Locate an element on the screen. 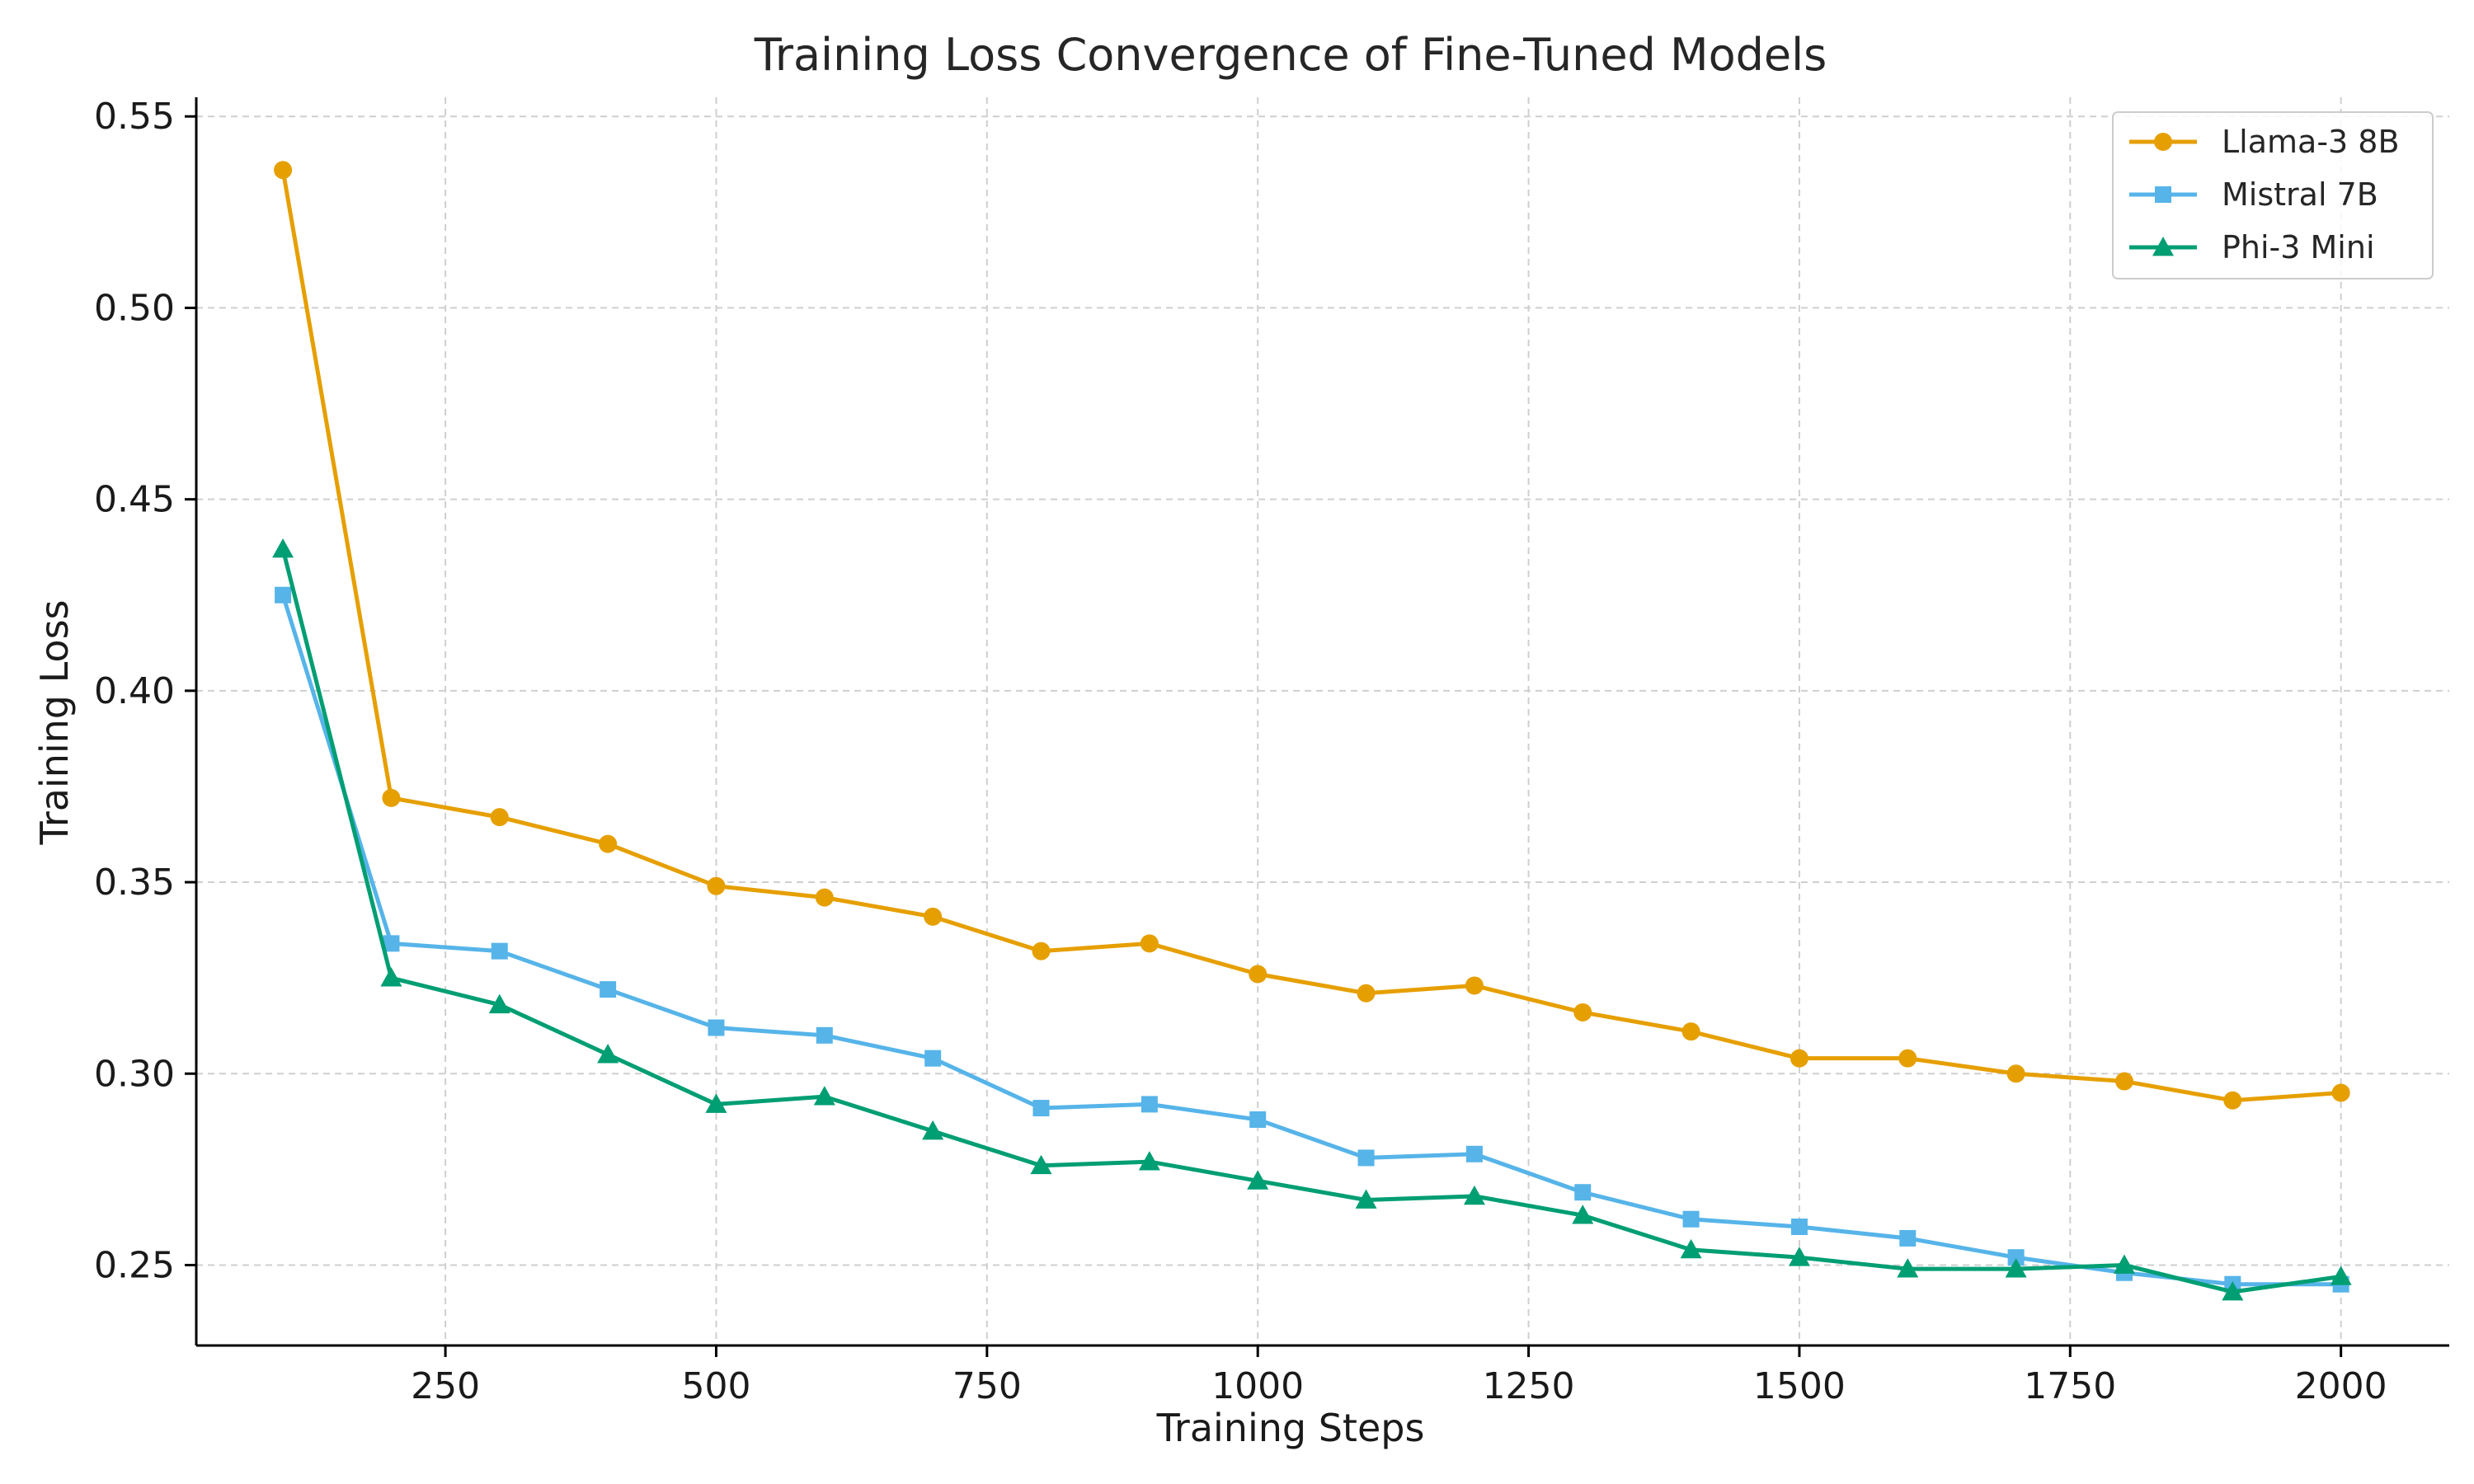  y-tick-label: 0.40 is located at coordinates (134, 691).